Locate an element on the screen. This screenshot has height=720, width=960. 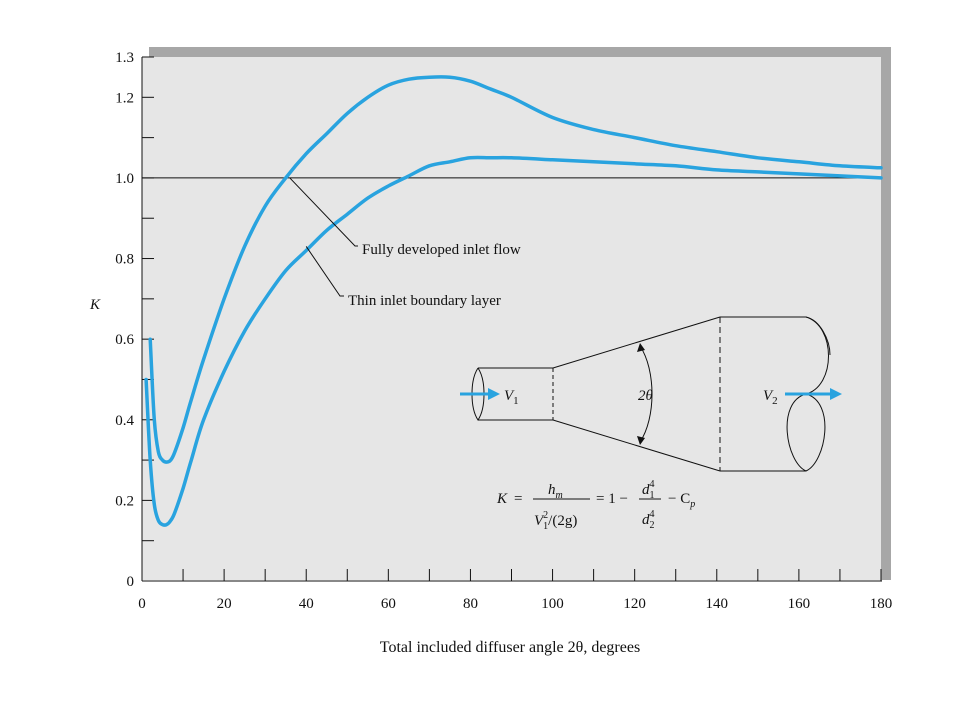
formula-denominator: V2 1/(2g) is located at coordinates (555, 521).